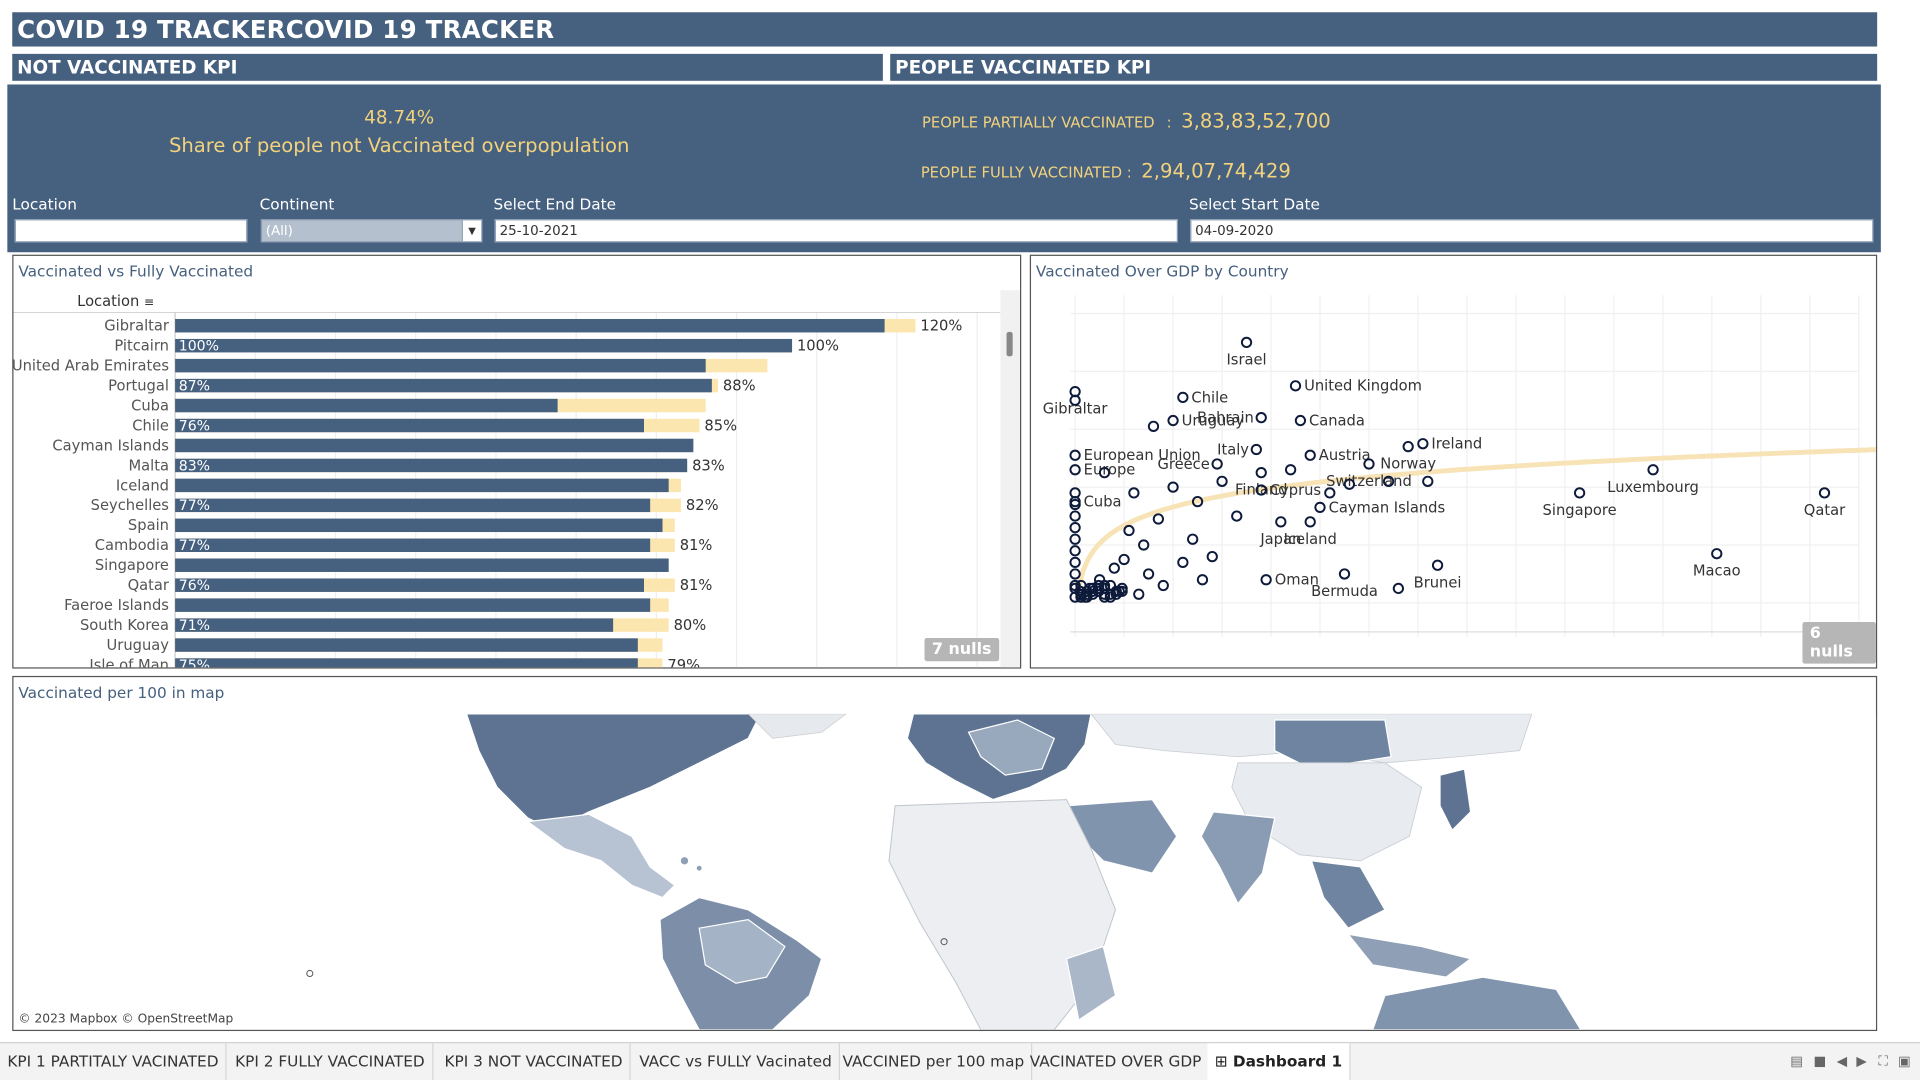 This screenshot has width=1920, height=1080. What do you see at coordinates (1010, 479) in the screenshot?
I see `scrollbar-track` at bounding box center [1010, 479].